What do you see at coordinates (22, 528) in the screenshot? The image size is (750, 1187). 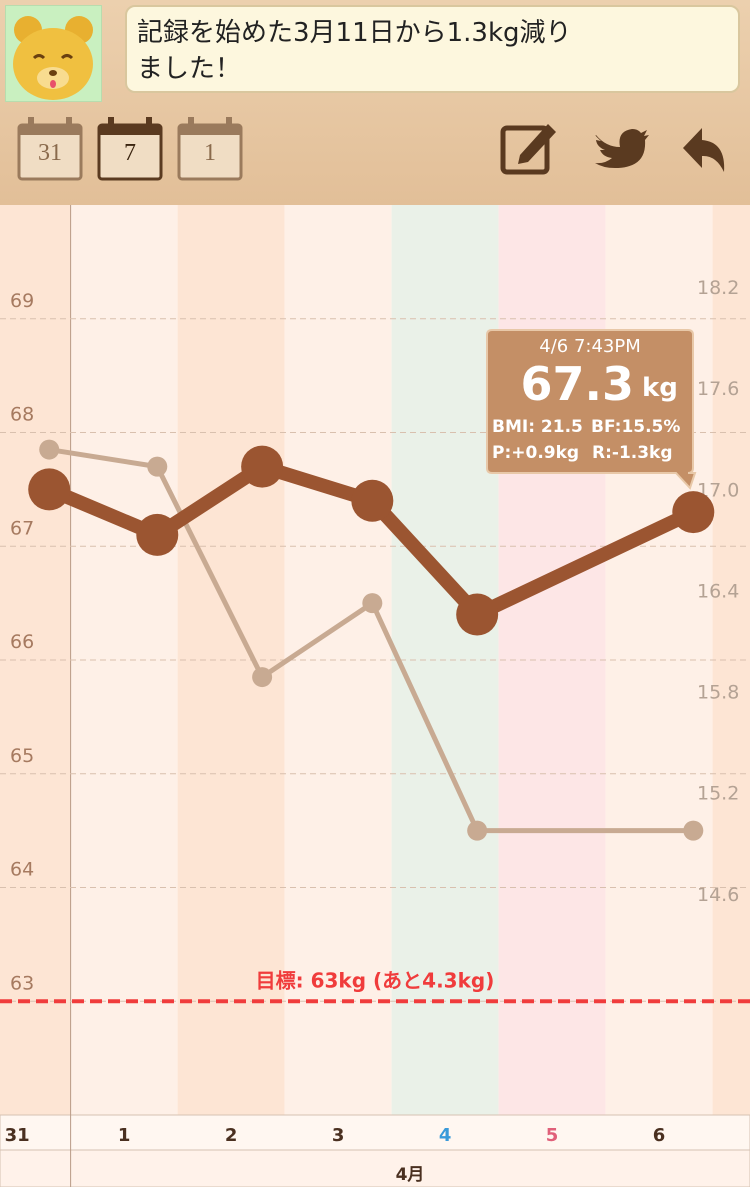 I see `y-tick-label: 67` at bounding box center [22, 528].